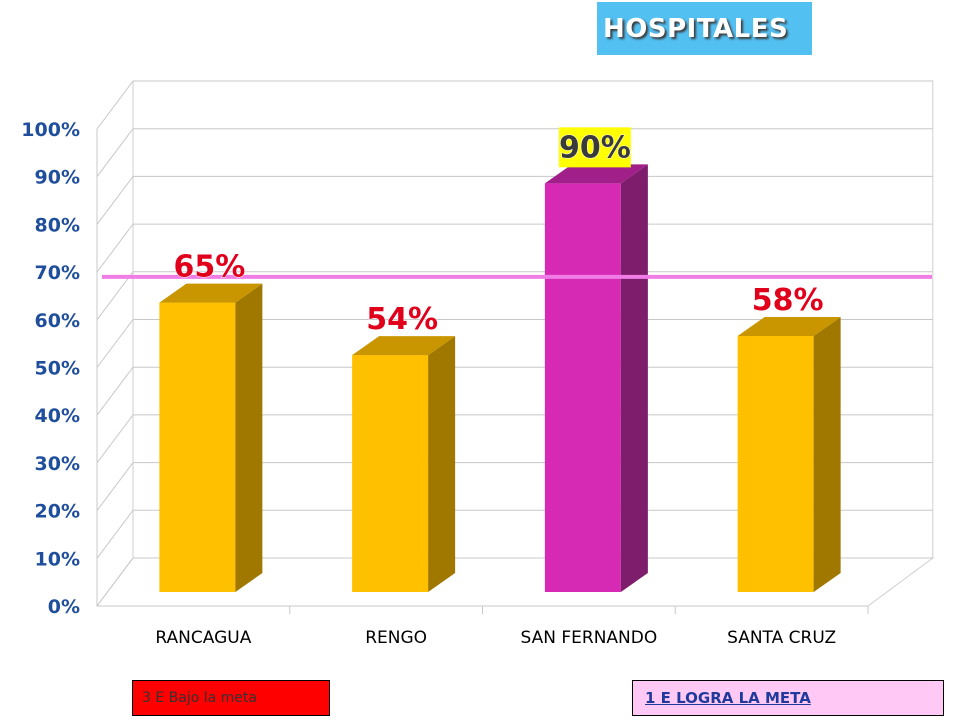 The height and width of the screenshot is (720, 960). What do you see at coordinates (57, 225) in the screenshot?
I see `y-tick-label: 80%` at bounding box center [57, 225].